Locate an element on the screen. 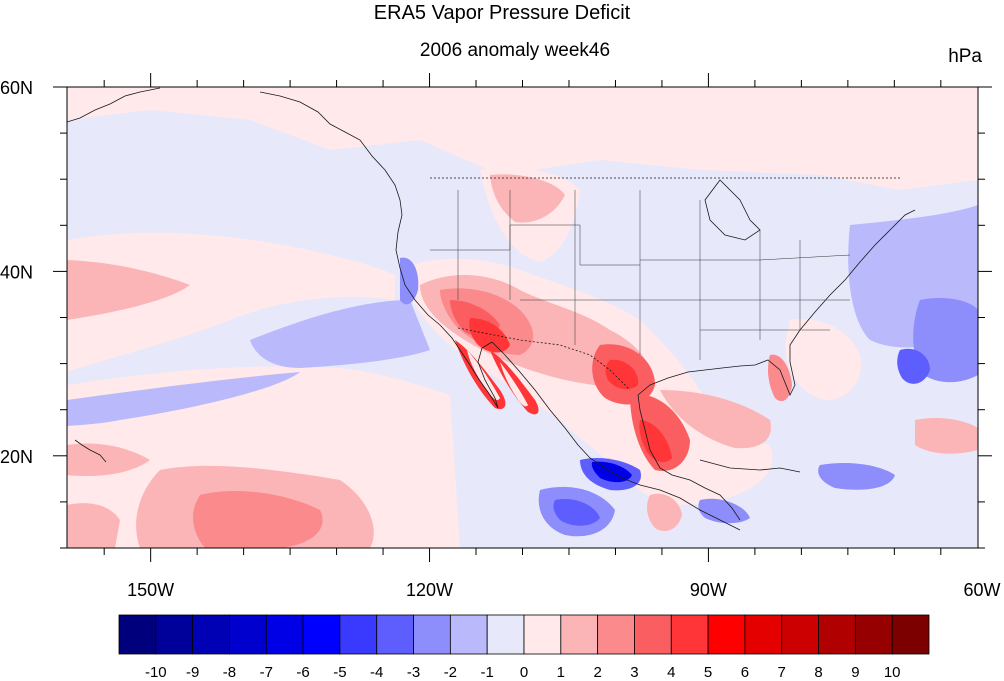 This screenshot has height=681, width=1004. colorbar-label: 5 is located at coordinates (708, 672).